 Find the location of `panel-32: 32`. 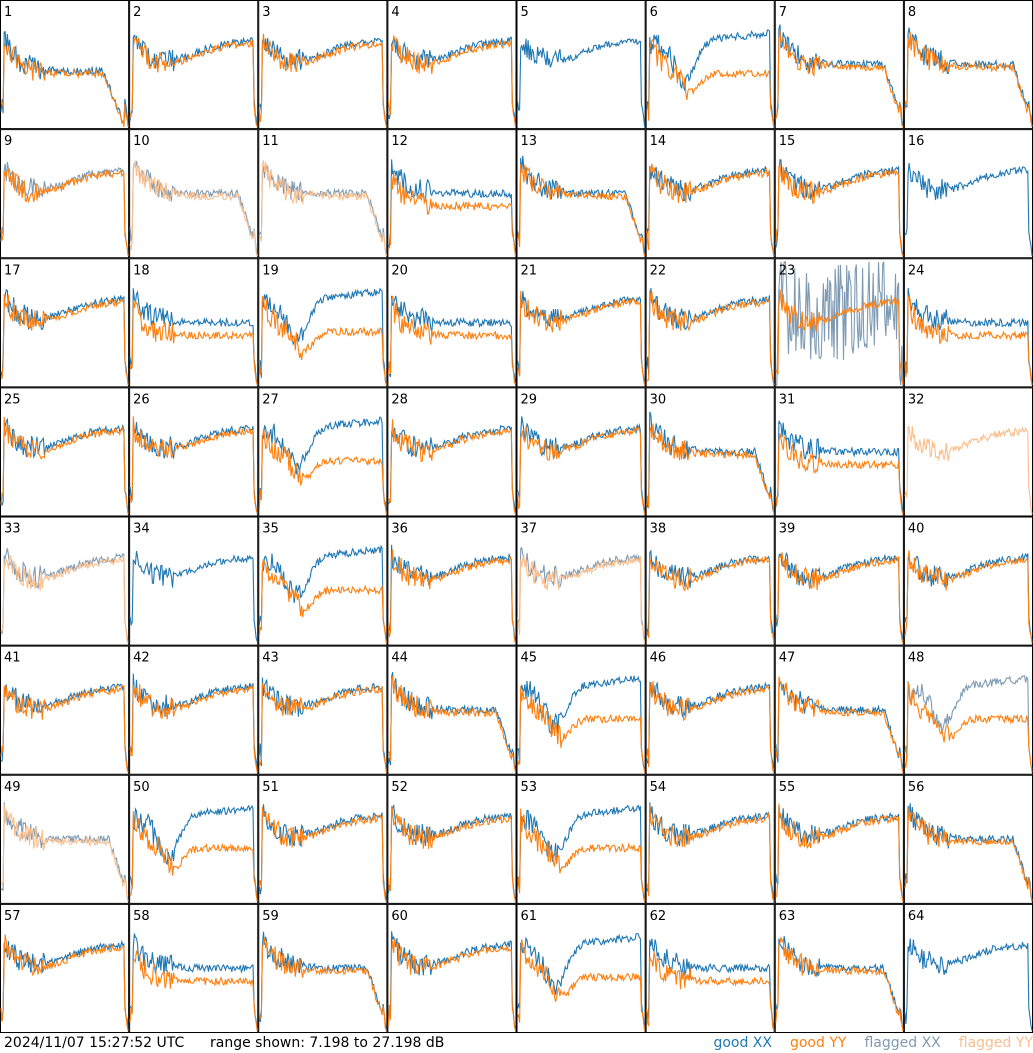

panel-32: 32 is located at coordinates (968, 452).